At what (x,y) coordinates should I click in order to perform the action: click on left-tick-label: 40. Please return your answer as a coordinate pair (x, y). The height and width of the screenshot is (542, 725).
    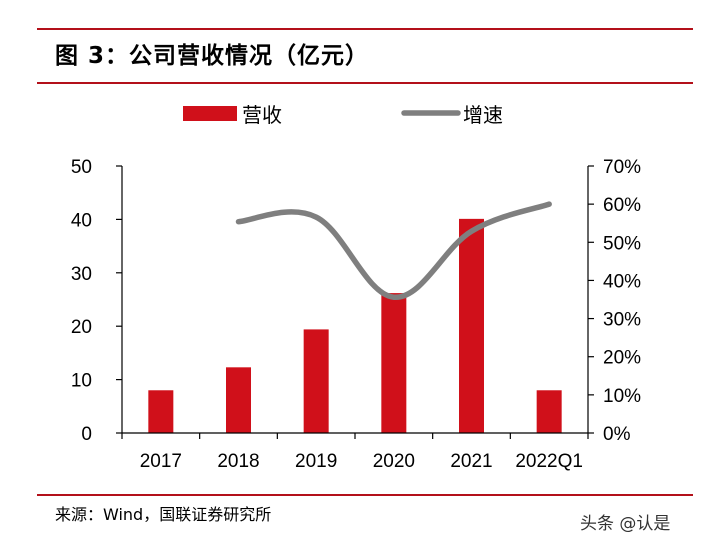
    Looking at the image, I should click on (81, 220).